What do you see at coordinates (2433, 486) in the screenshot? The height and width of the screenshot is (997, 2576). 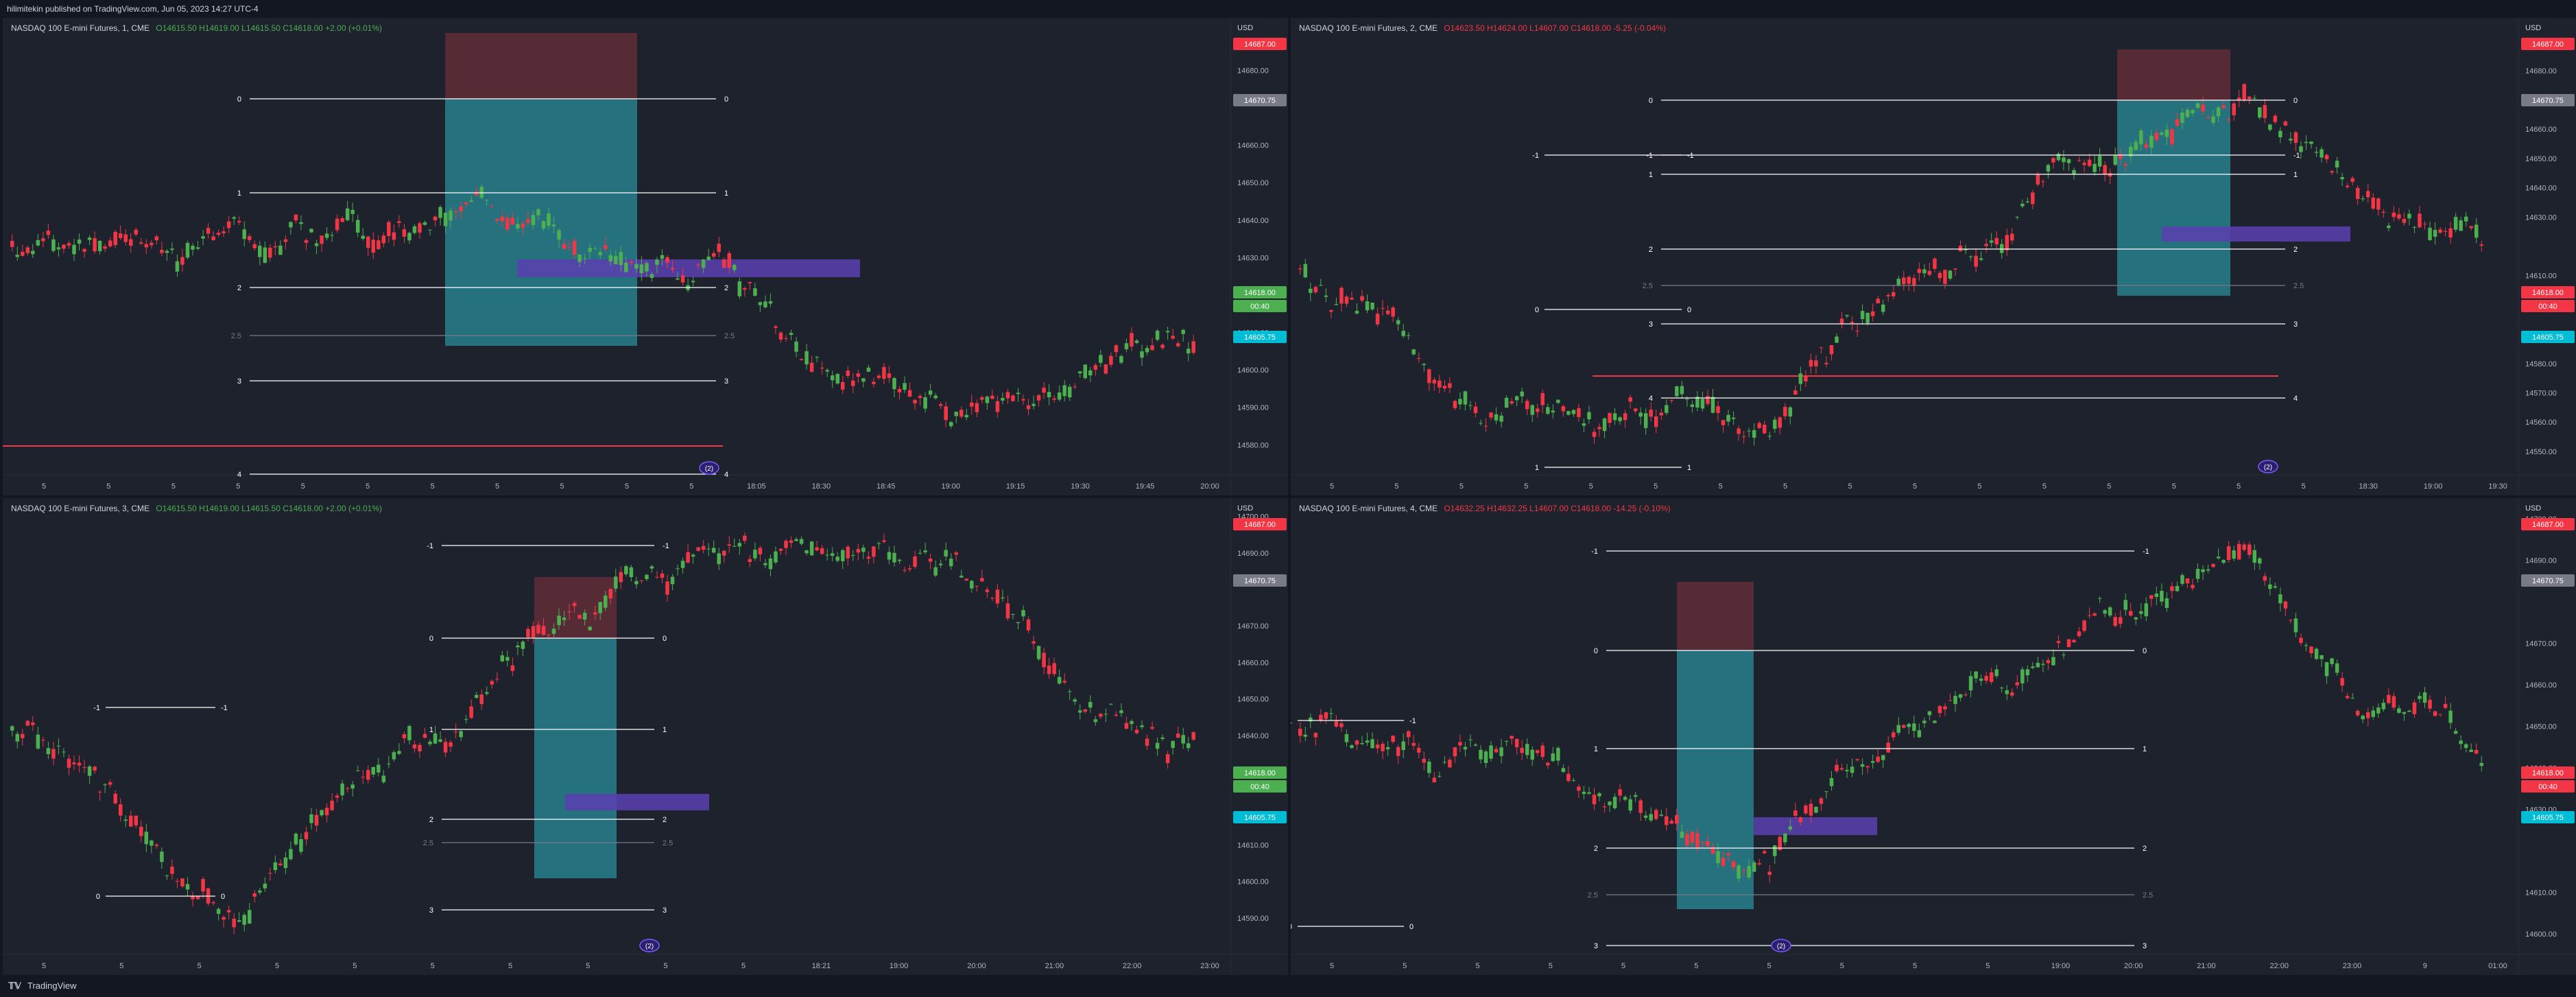 I see `time-tick-label: 19:00` at bounding box center [2433, 486].